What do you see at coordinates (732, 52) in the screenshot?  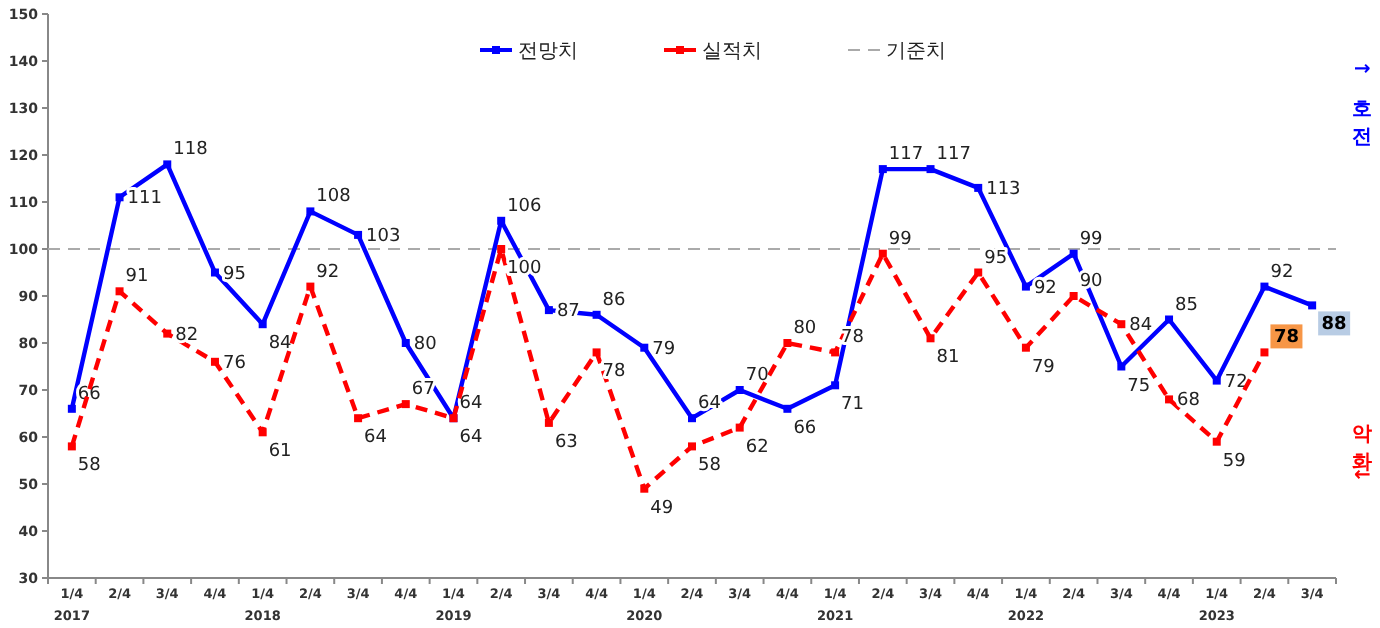 I see `legend-label: 실적치` at bounding box center [732, 52].